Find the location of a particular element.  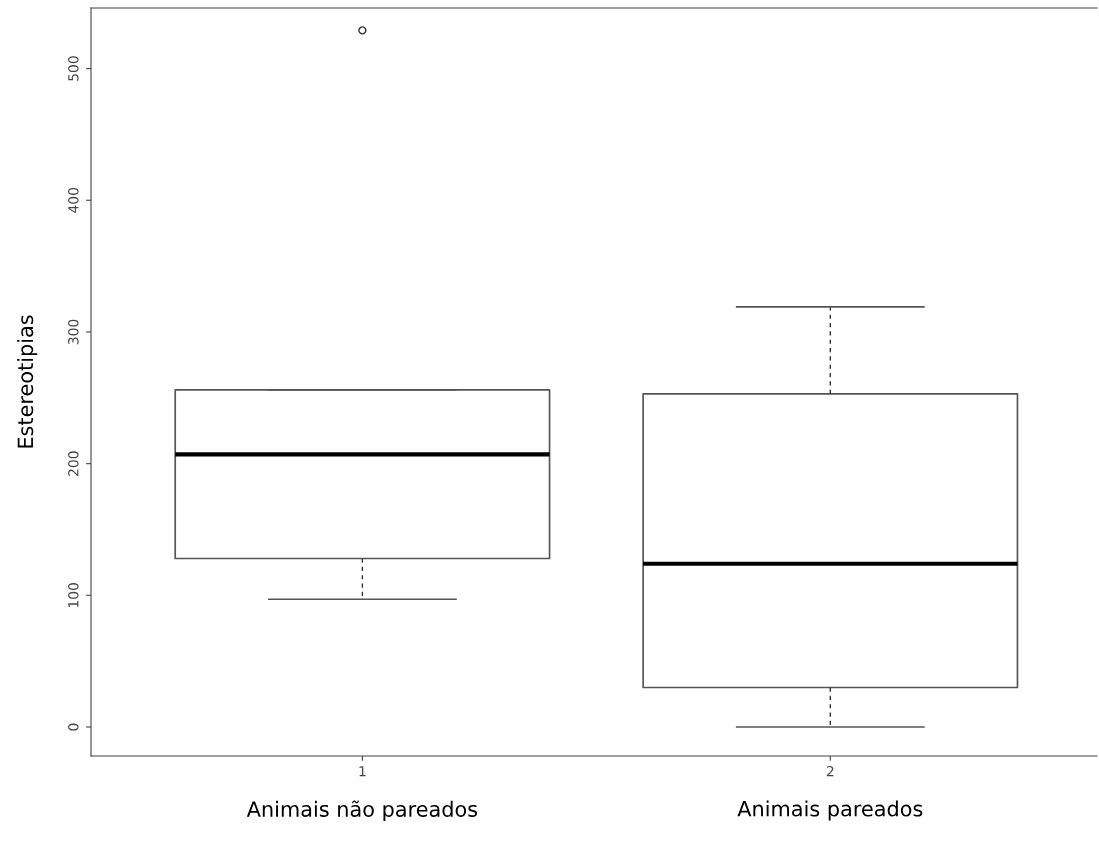

x-tick-label: 1 is located at coordinates (362, 771).